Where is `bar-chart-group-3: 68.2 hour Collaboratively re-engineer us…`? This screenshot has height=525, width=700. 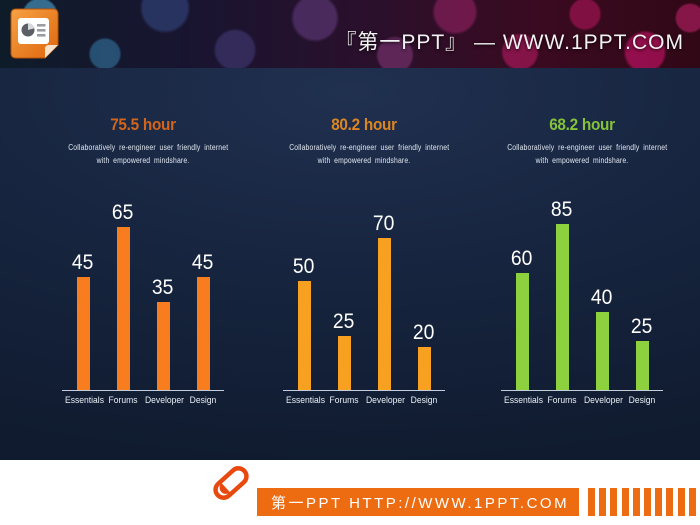
bar-chart-group-3: 68.2 hour Collaboratively re-engineer us… is located at coordinates (582, 260).